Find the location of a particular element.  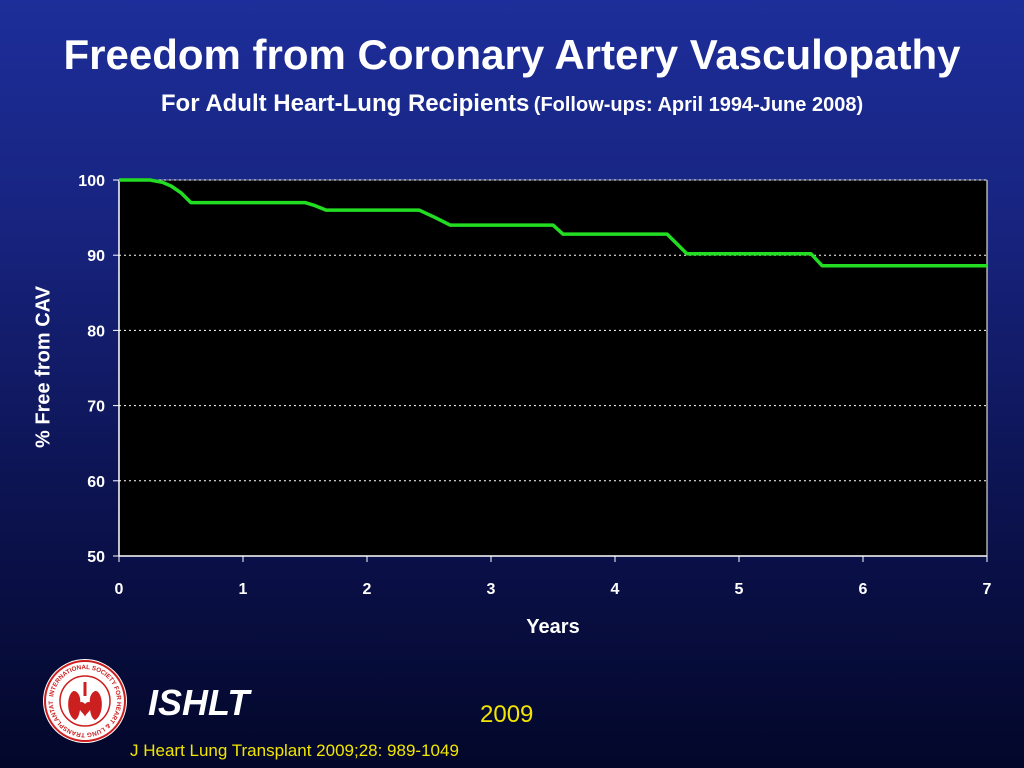

year-label: 2009 is located at coordinates (507, 714).